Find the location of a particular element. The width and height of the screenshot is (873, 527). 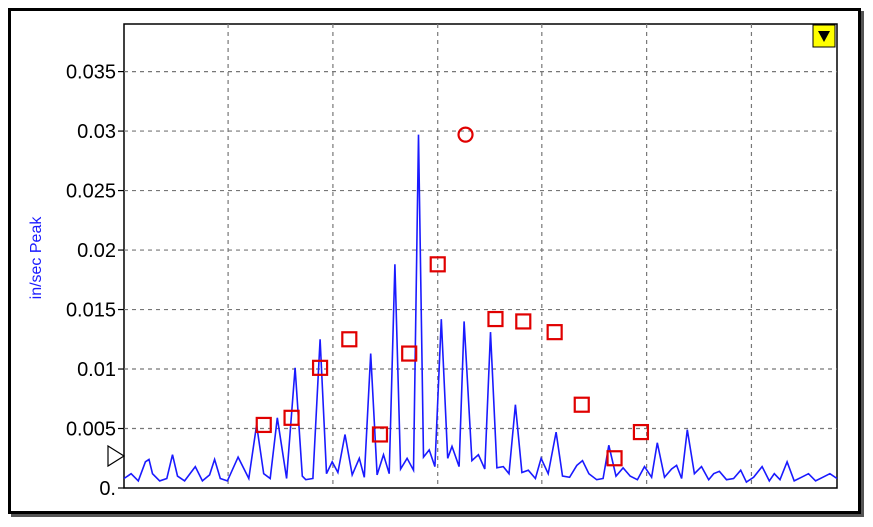

y-axis-ticks: 0.035 0.03 0.025 0.02 0.015 0.01 0.005 0. is located at coordinates (95, 281).